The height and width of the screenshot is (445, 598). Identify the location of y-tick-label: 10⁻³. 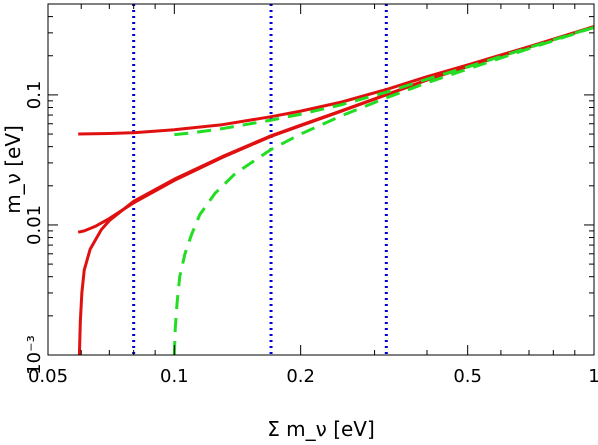
(34, 355).